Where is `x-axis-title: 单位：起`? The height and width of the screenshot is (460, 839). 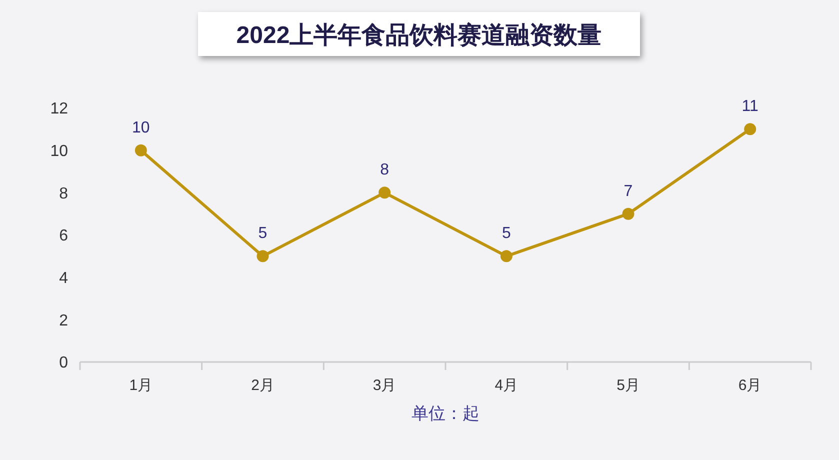 x-axis-title: 单位：起 is located at coordinates (446, 413).